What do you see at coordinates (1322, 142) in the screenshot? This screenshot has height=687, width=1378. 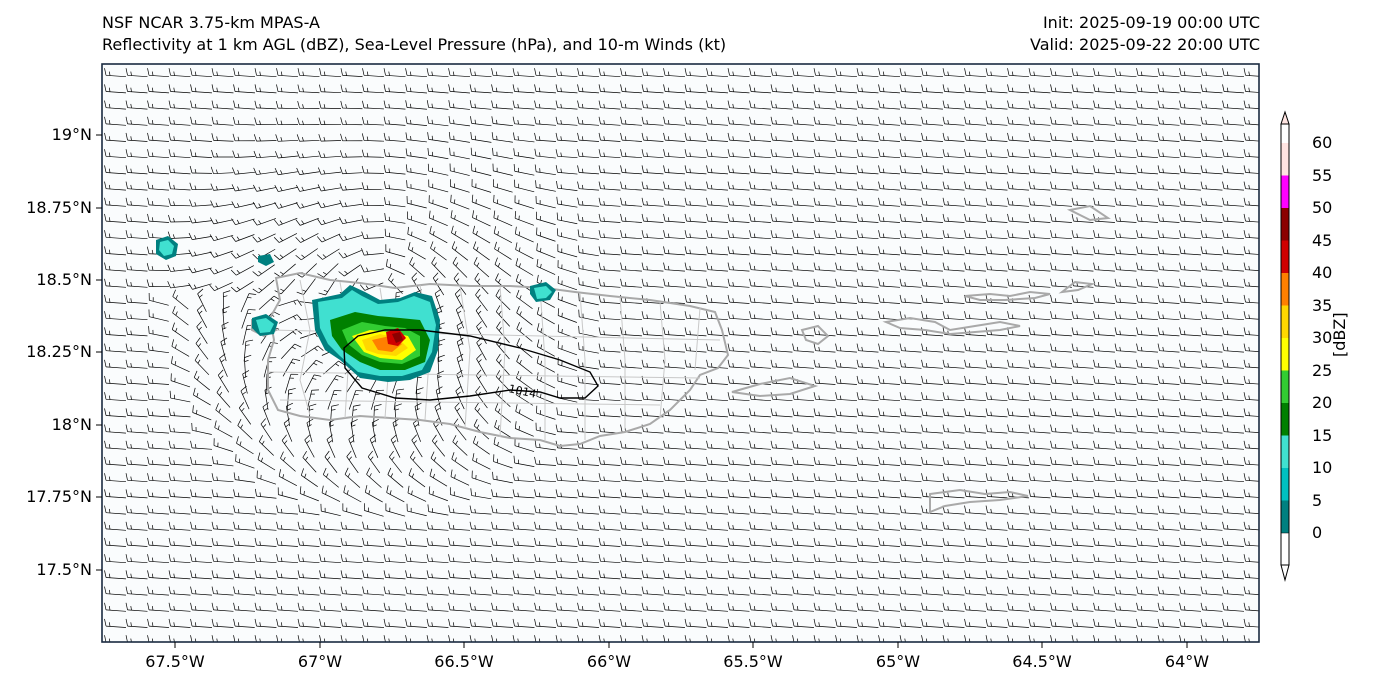 I see `colorbar-tick-label: 60` at bounding box center [1322, 142].